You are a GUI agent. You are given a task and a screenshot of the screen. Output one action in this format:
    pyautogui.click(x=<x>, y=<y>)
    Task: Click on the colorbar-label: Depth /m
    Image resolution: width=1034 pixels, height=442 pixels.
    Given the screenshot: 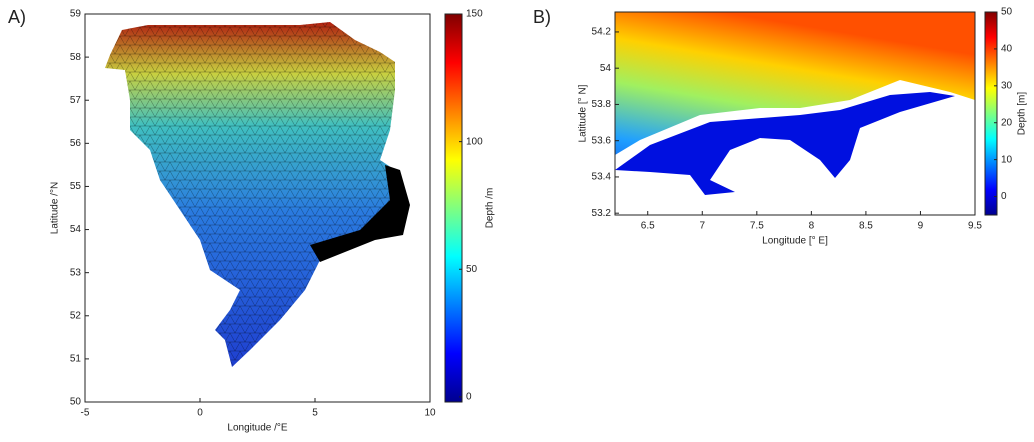 What is the action you would take?
    pyautogui.click(x=490, y=208)
    